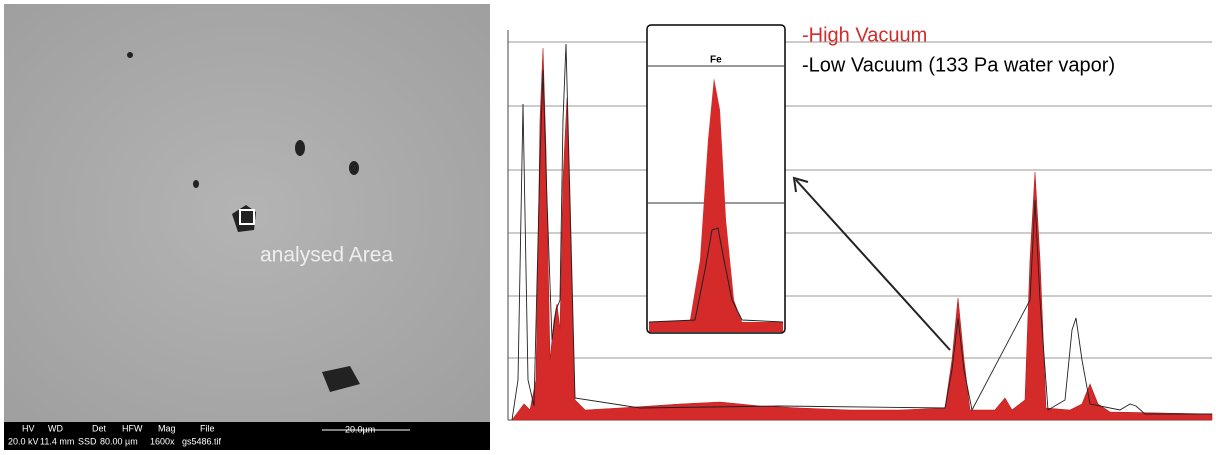  What do you see at coordinates (207, 428) in the screenshot?
I see `databar-header: File` at bounding box center [207, 428].